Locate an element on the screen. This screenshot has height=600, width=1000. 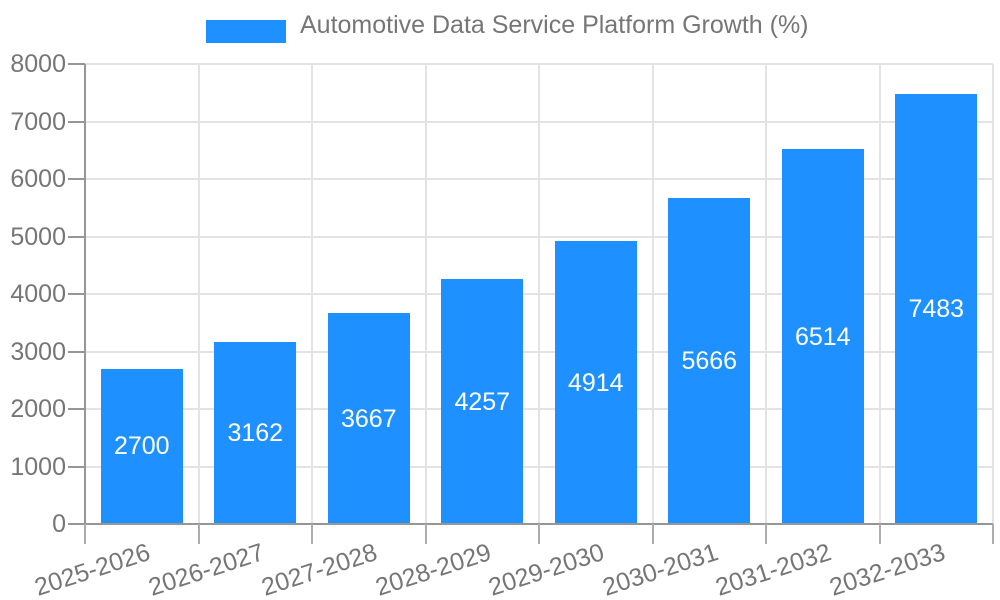
y-axis-label: 4000 is located at coordinates (38, 294).